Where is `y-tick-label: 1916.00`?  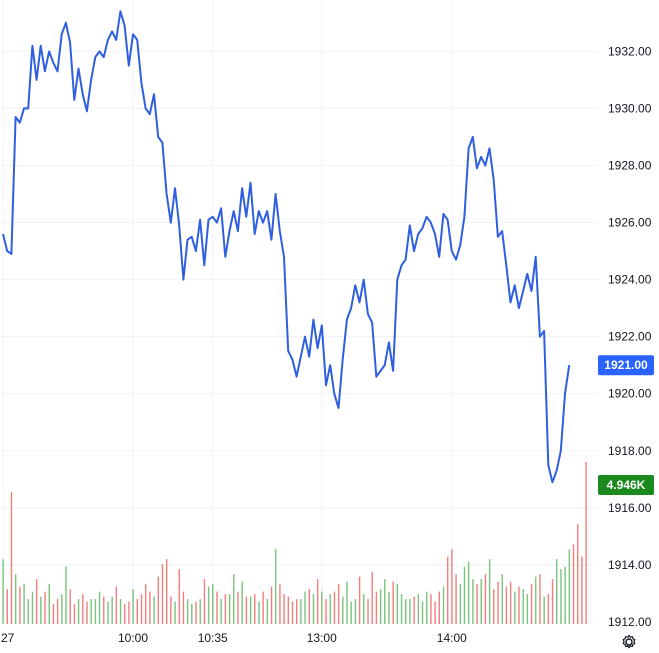
y-tick-label: 1916.00 is located at coordinates (630, 508).